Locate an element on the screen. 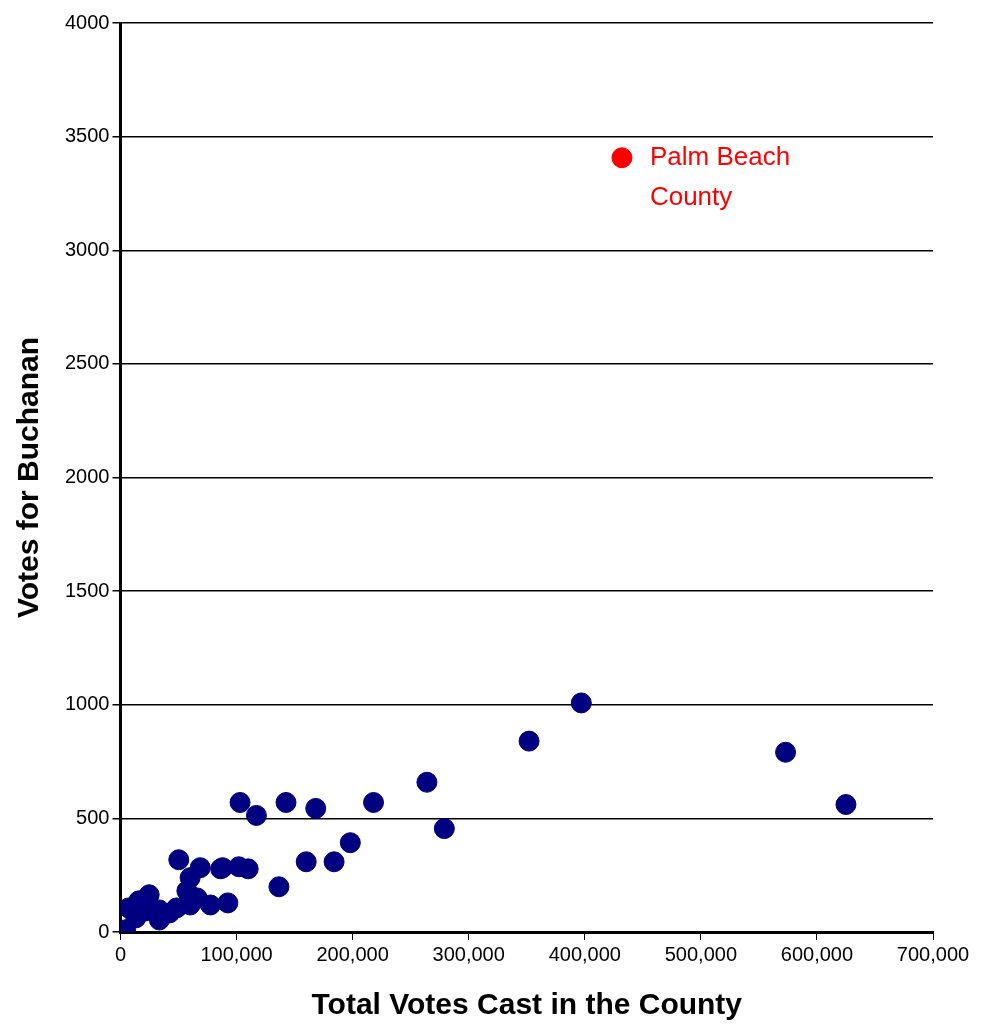 This screenshot has width=988, height=1036. y-tick-label: 500 is located at coordinates (93, 816).